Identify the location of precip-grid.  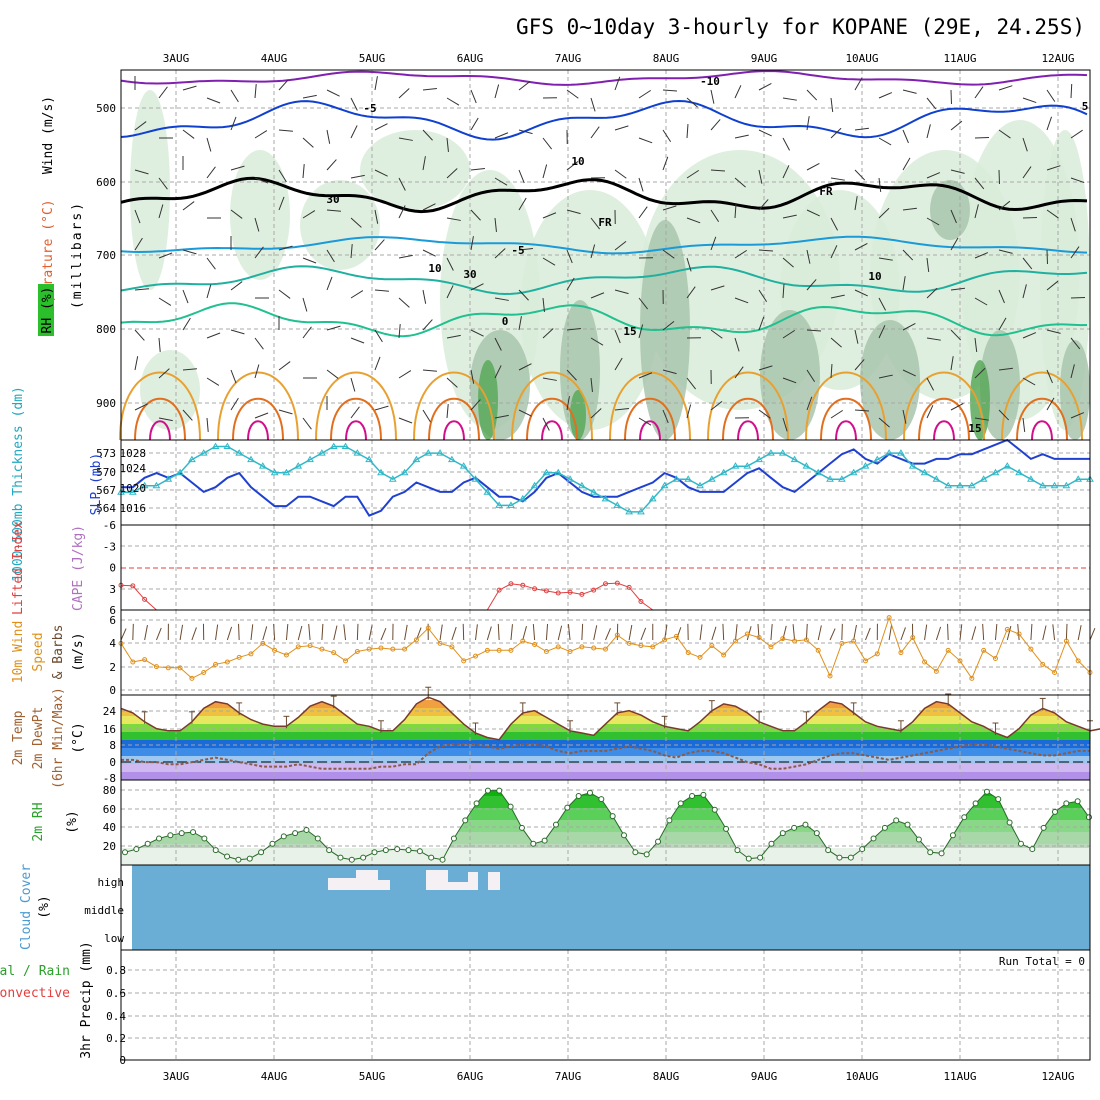
(605, 1005).